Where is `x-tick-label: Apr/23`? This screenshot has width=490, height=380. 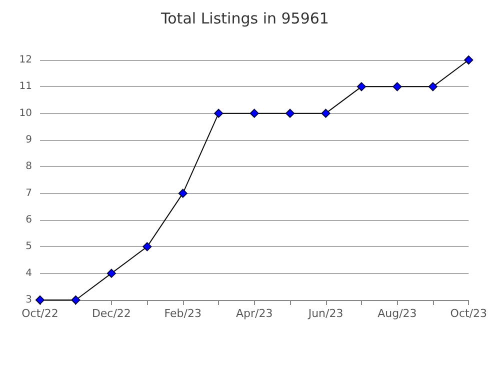 x-tick-label: Apr/23 is located at coordinates (254, 313).